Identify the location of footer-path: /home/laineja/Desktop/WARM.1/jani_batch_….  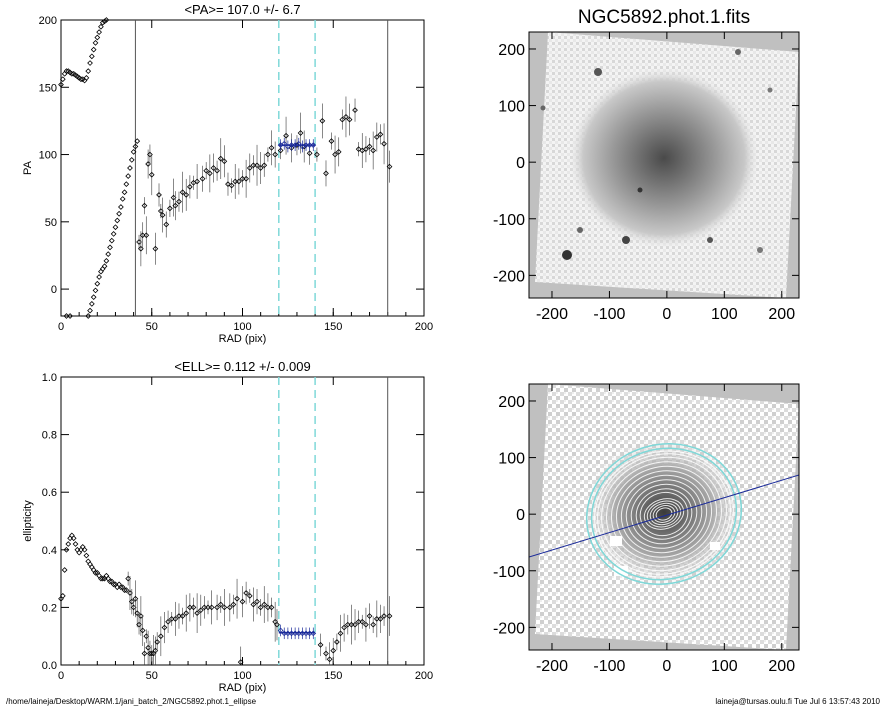
(131, 701).